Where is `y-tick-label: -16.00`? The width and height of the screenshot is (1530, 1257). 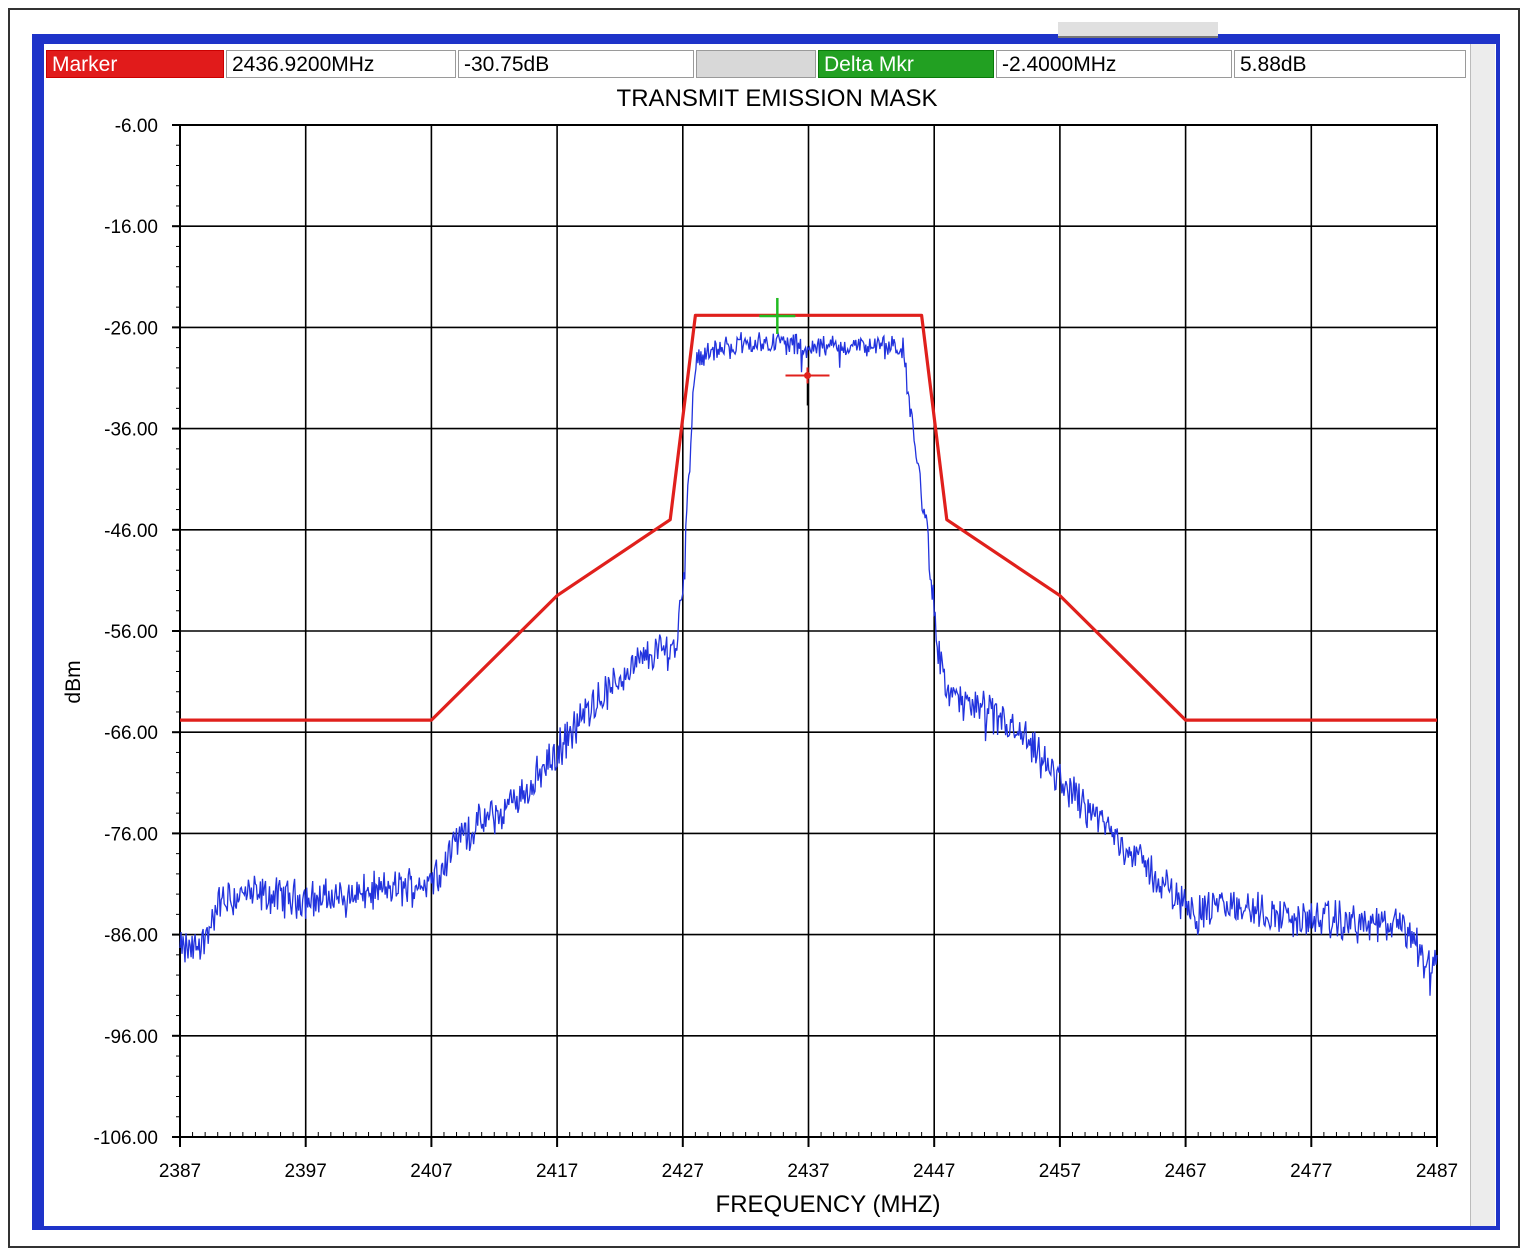 y-tick-label: -16.00 is located at coordinates (131, 227).